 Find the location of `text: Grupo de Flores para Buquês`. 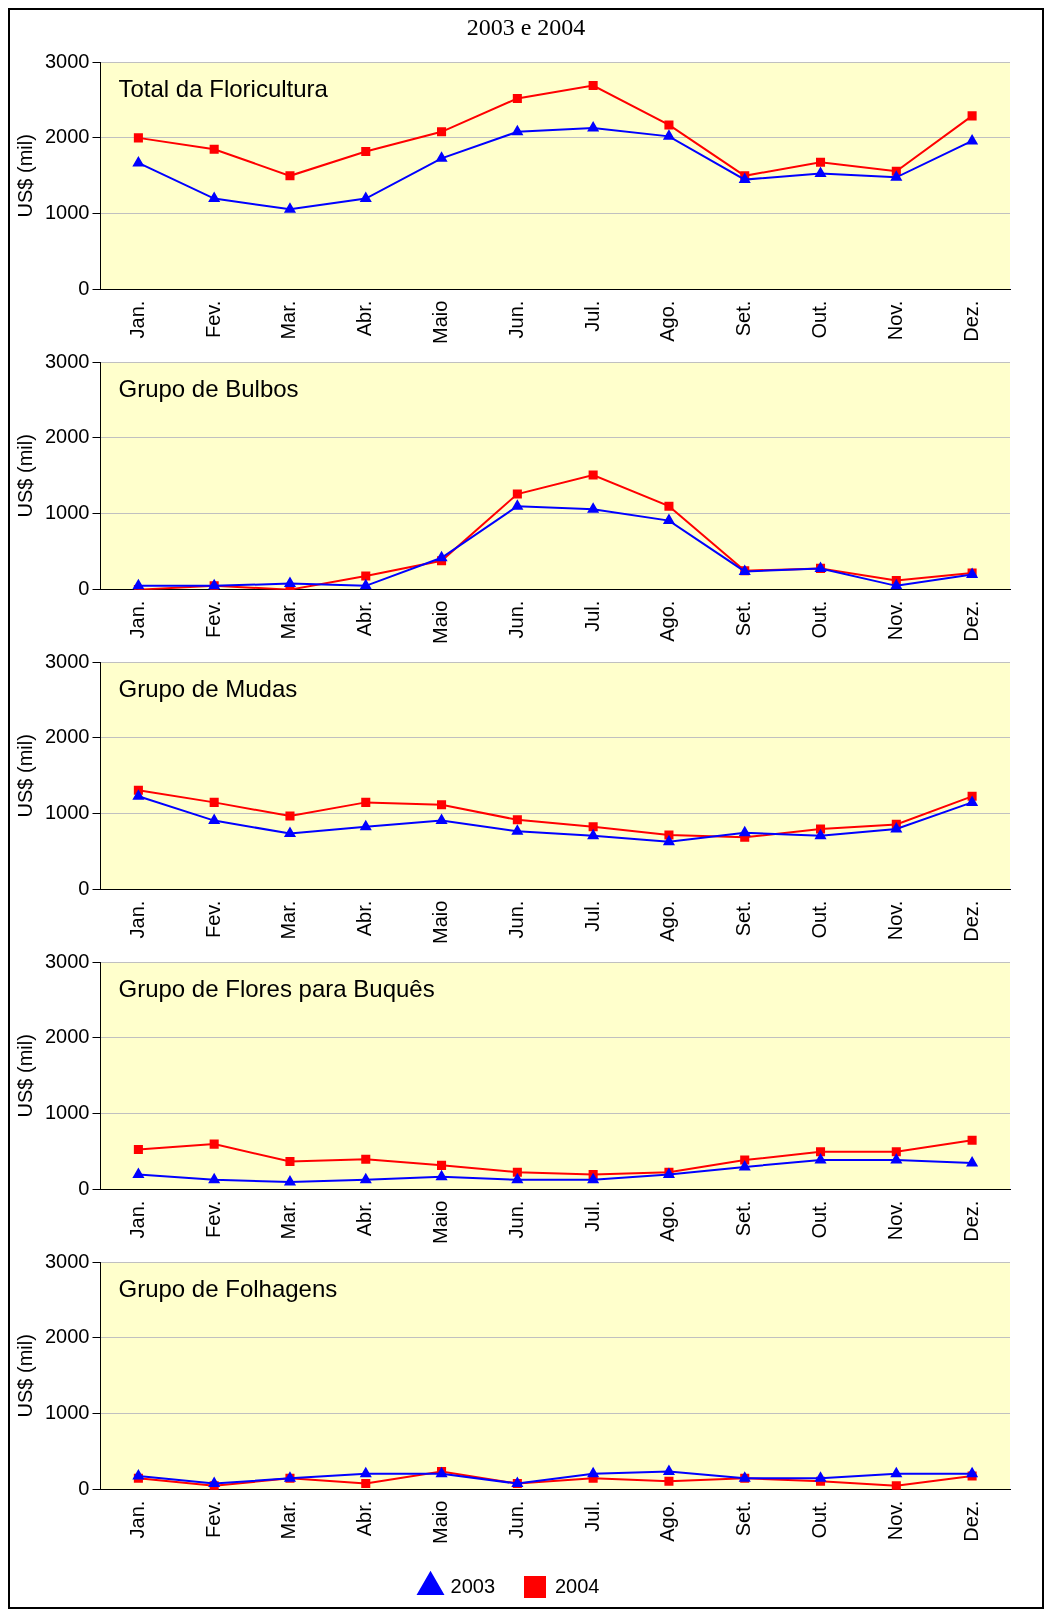

text: Grupo de Flores para Buquês is located at coordinates (276, 988).